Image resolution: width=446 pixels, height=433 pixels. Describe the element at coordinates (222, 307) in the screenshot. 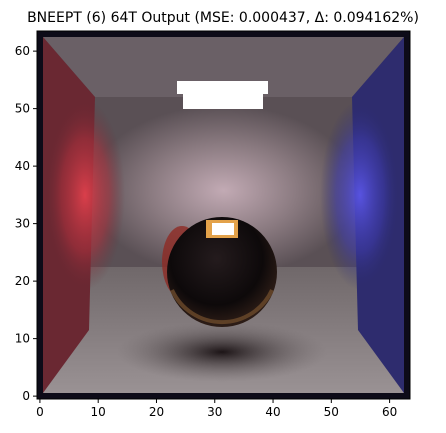

I see `sphere-rim` at that location.